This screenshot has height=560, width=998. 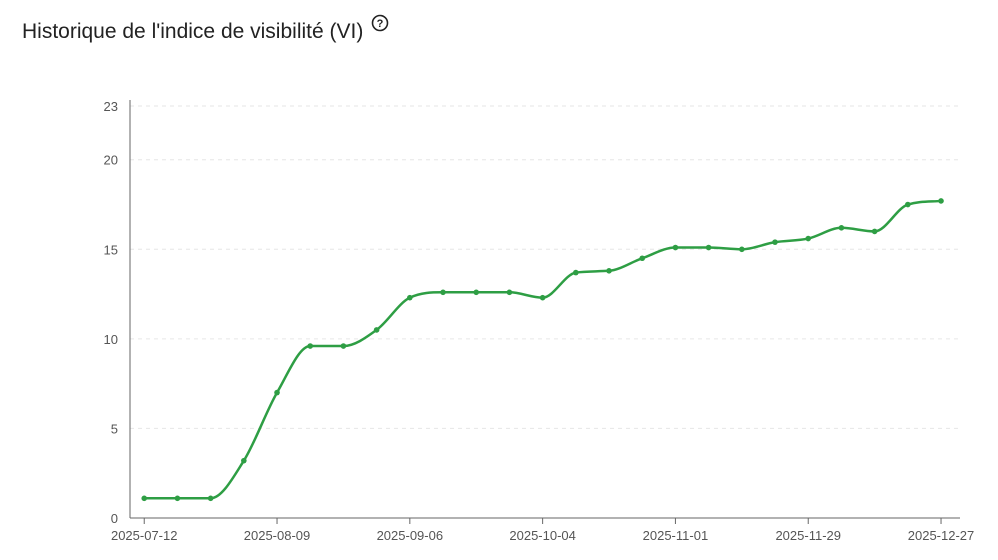 What do you see at coordinates (277, 535) in the screenshot?
I see `x-tick-label: 2025-08-09` at bounding box center [277, 535].